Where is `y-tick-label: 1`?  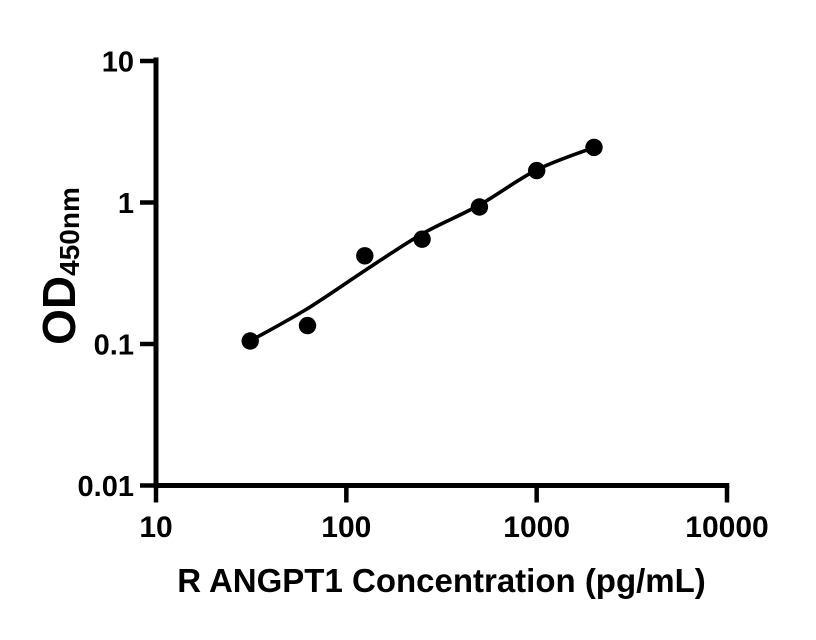 y-tick-label: 1 is located at coordinates (126, 204).